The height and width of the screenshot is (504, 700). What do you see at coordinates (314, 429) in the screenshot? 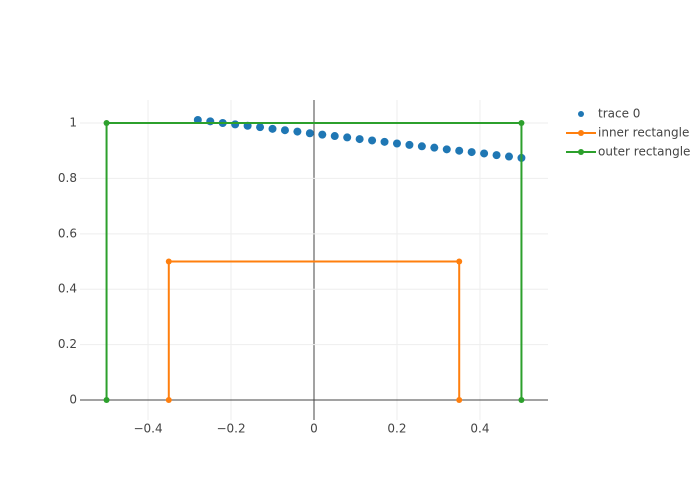
I see `x-tick-label: 0` at bounding box center [314, 429].